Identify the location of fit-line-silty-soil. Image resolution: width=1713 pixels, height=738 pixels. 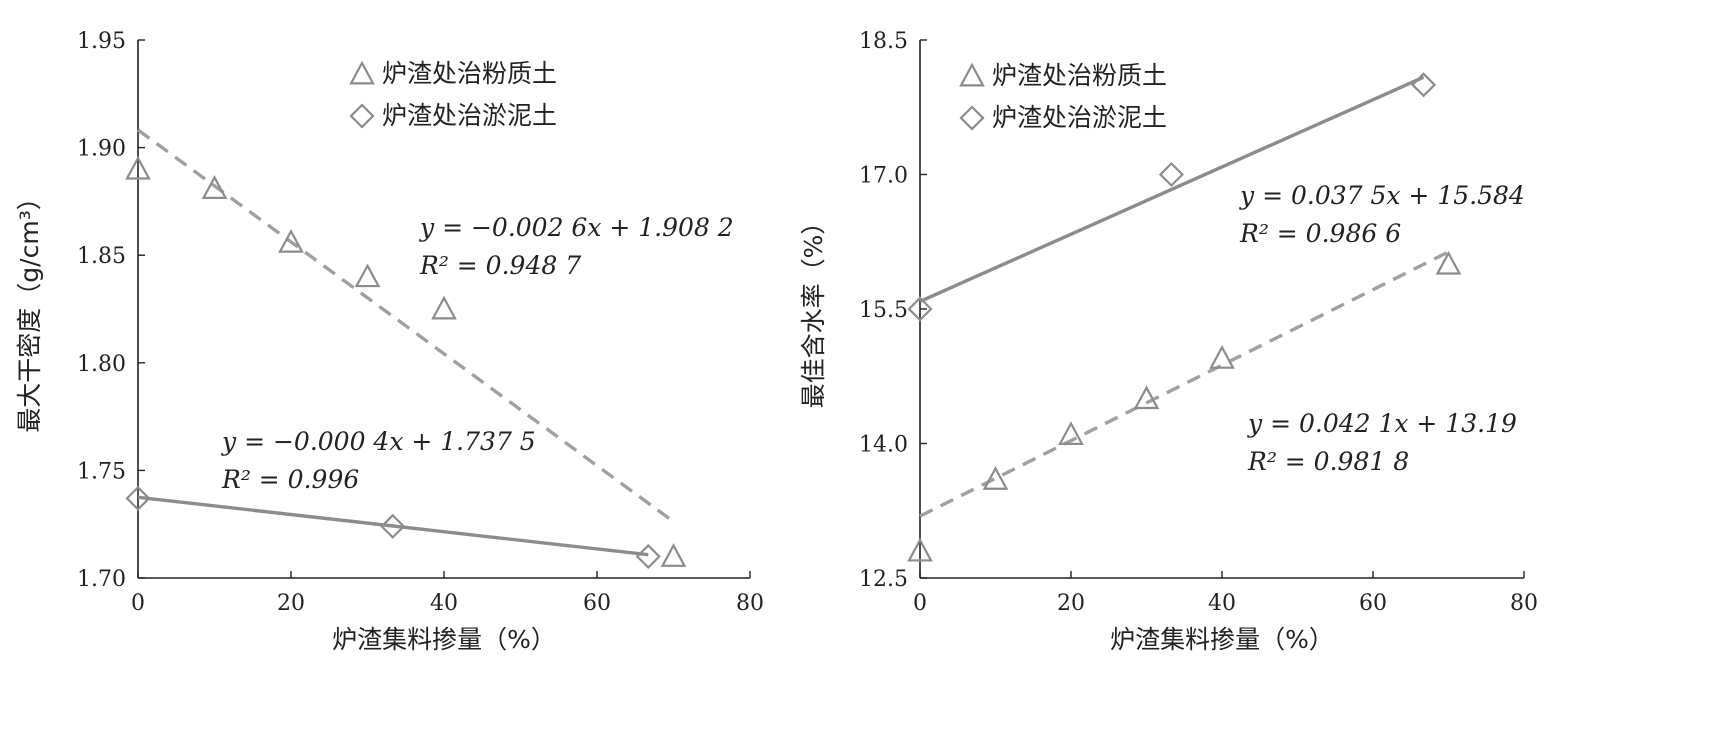
(1184, 384).